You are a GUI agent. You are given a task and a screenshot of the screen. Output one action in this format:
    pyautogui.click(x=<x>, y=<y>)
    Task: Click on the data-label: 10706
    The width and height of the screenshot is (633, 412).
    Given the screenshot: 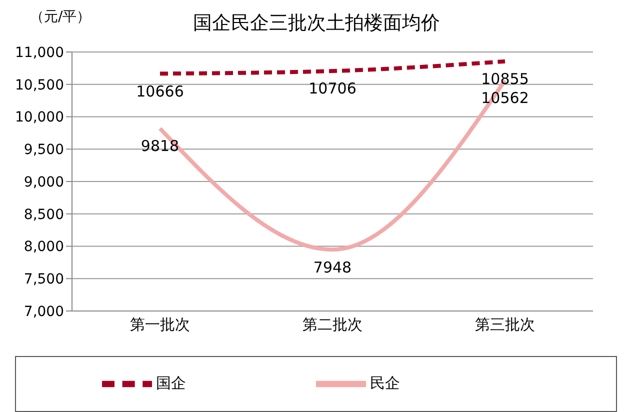 What is the action you would take?
    pyautogui.click(x=332, y=89)
    